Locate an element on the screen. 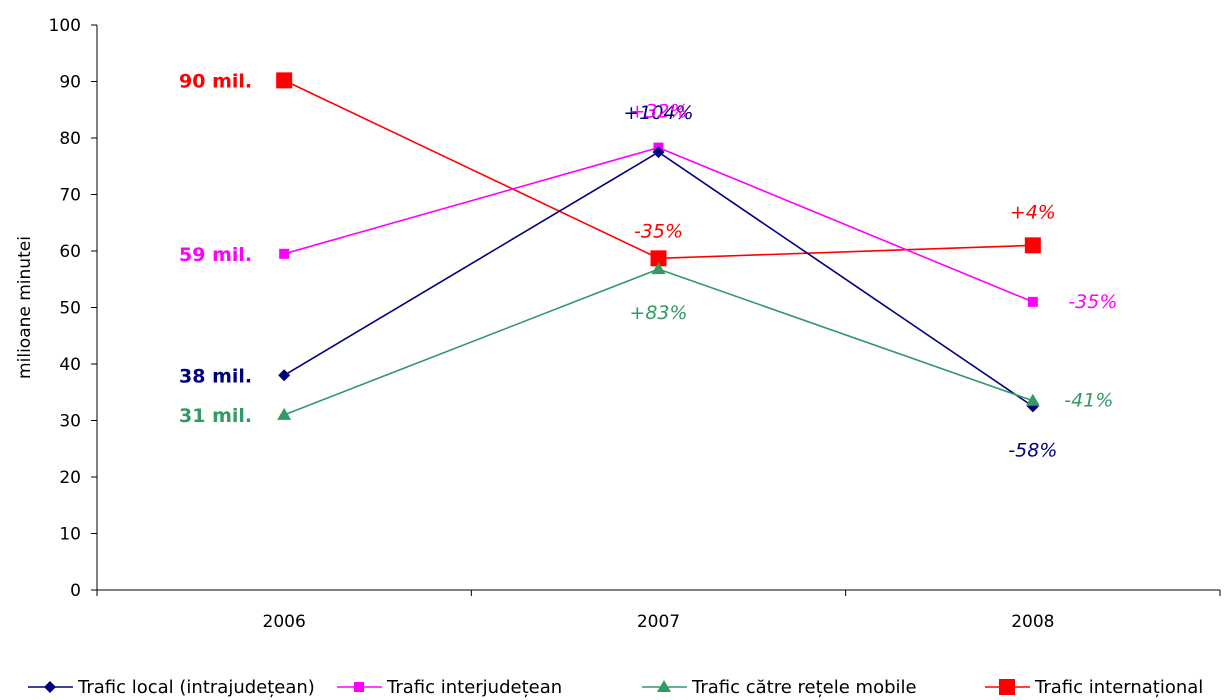  x-tick-label: 2008 is located at coordinates (1032, 622).